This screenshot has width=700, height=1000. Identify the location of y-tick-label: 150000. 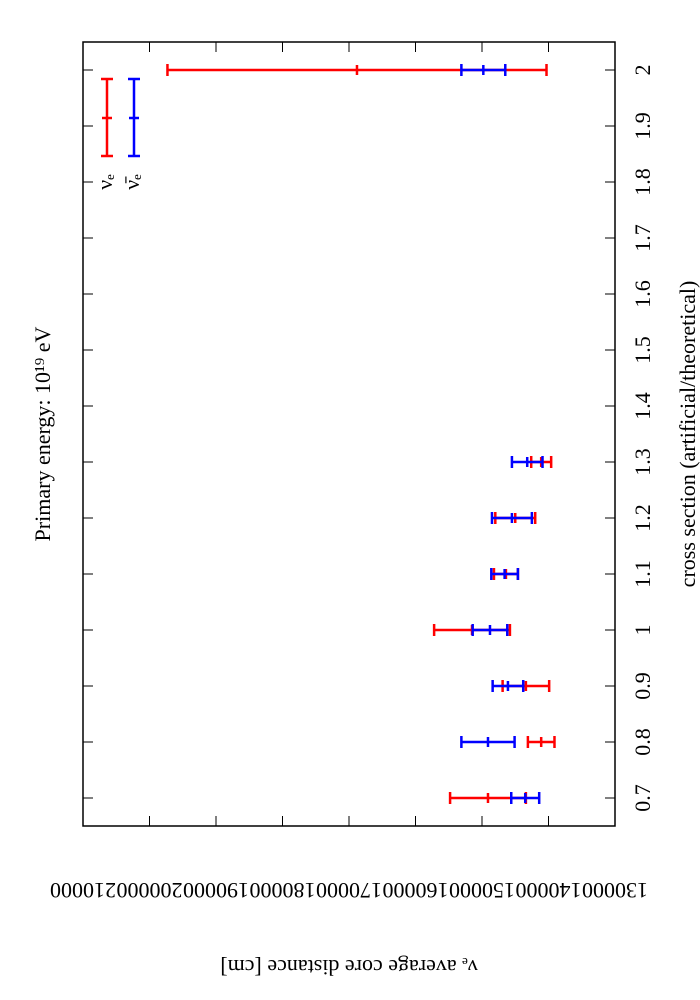
(482, 890).